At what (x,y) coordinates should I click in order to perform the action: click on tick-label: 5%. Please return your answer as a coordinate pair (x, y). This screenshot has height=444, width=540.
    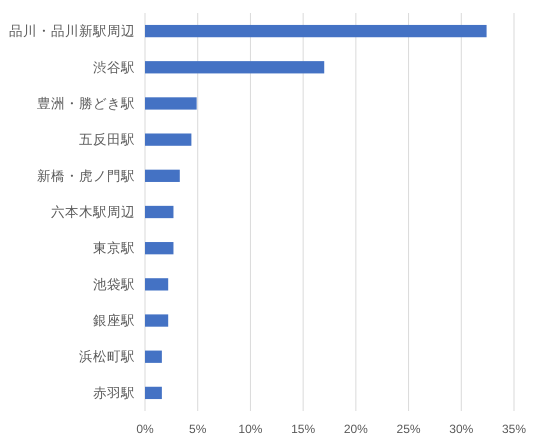
    Looking at the image, I should click on (197, 429).